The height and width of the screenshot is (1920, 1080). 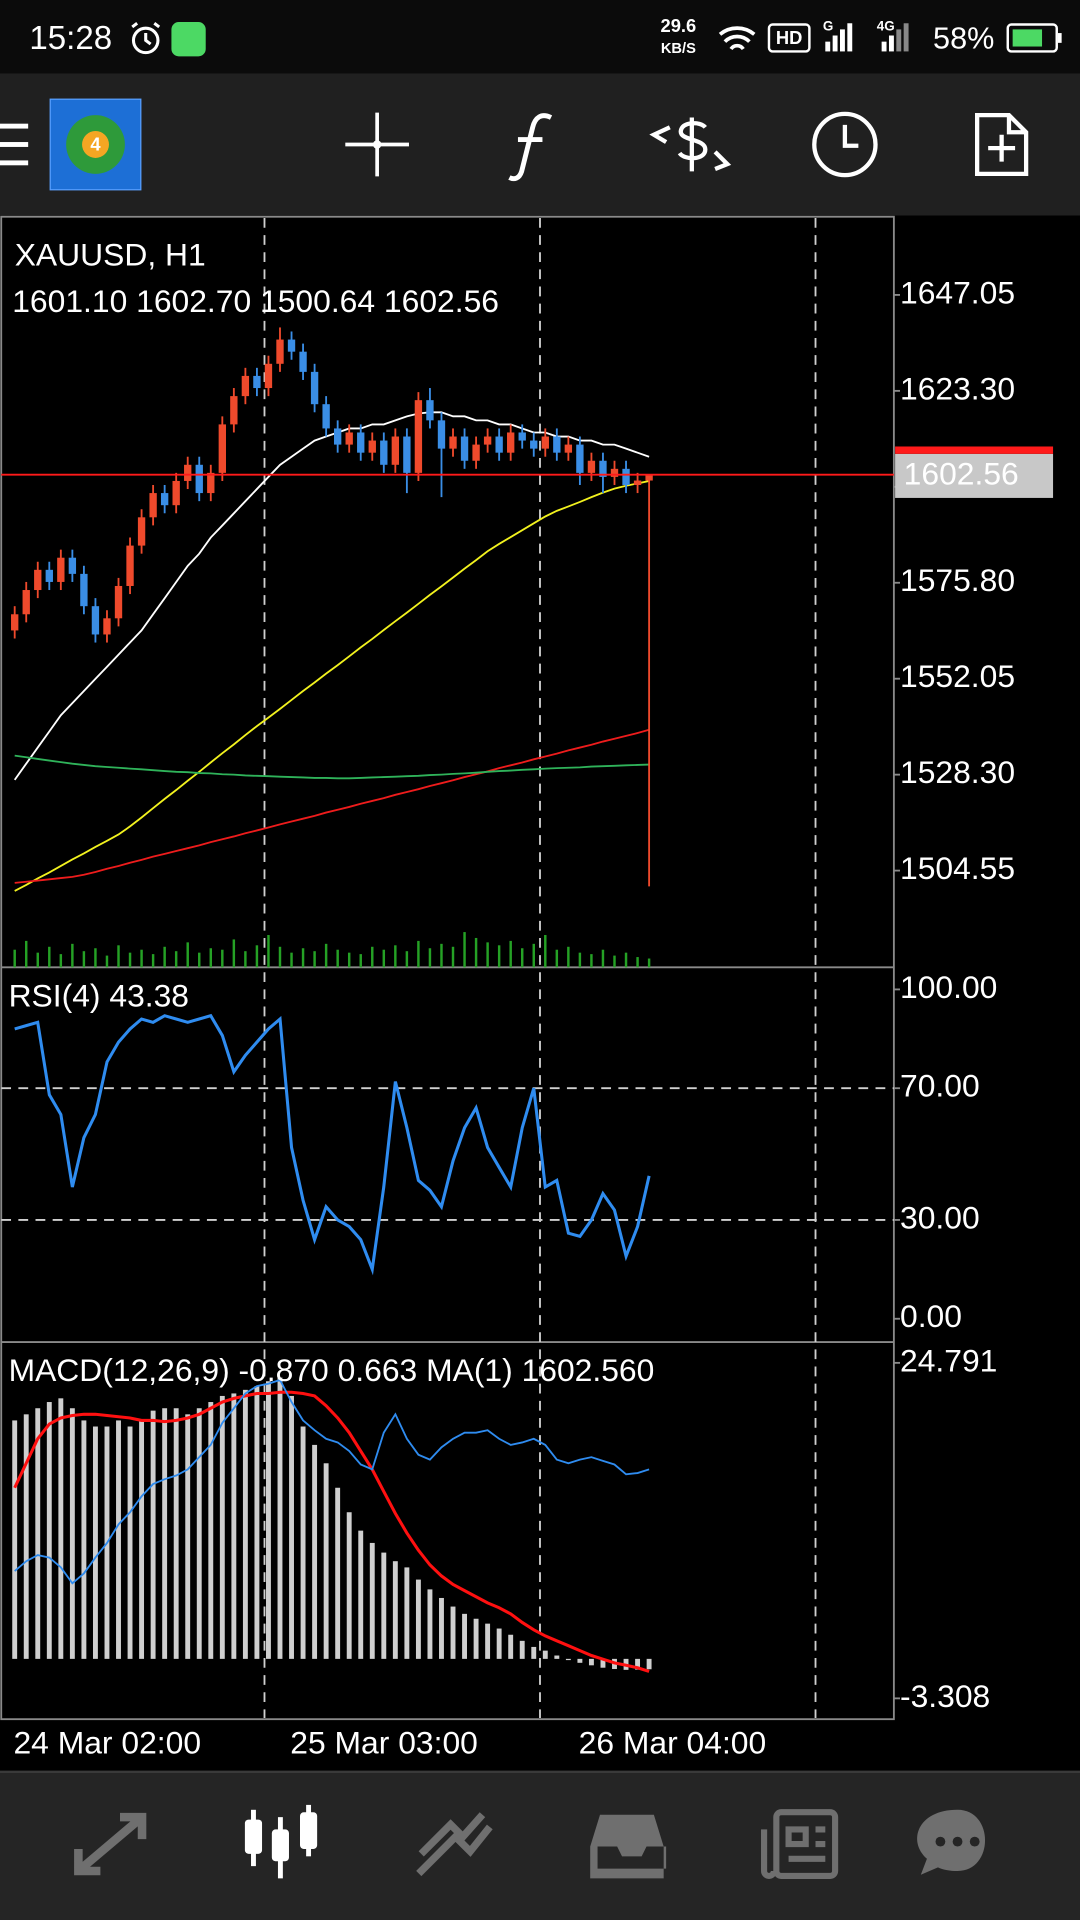 I want to click on chat-tab, so click(x=951, y=1842).